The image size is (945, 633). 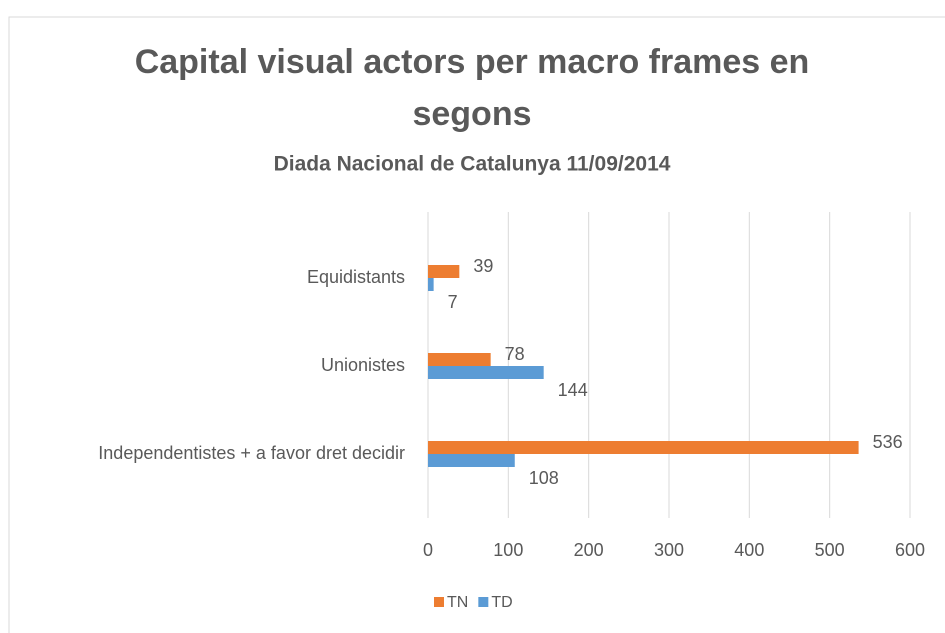 I want to click on data-label: 144, so click(x=573, y=390).